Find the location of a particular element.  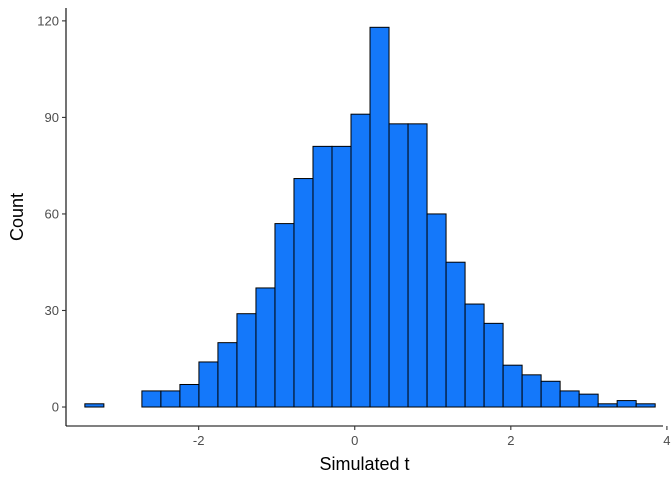

x-tick-label: -2 is located at coordinates (199, 440).